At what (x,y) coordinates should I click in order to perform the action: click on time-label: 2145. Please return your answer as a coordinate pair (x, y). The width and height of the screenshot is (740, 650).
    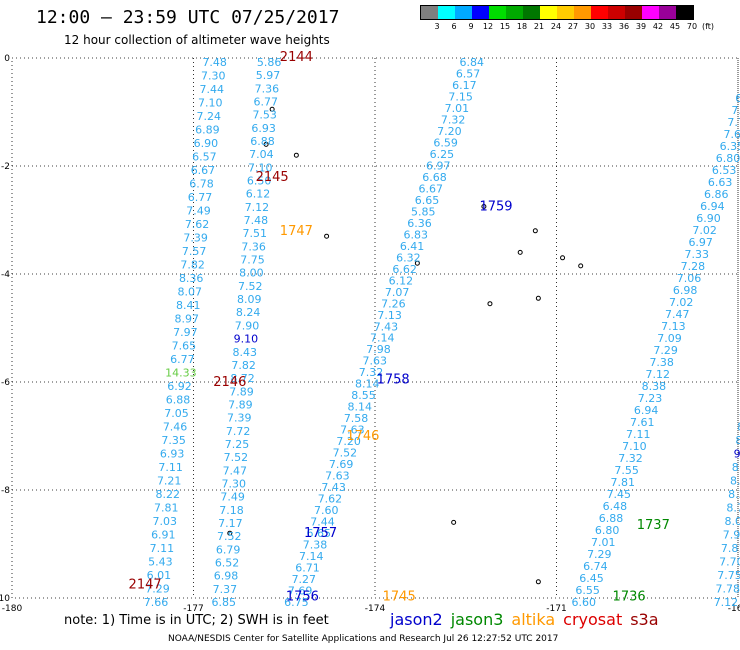
    Looking at the image, I should click on (272, 177).